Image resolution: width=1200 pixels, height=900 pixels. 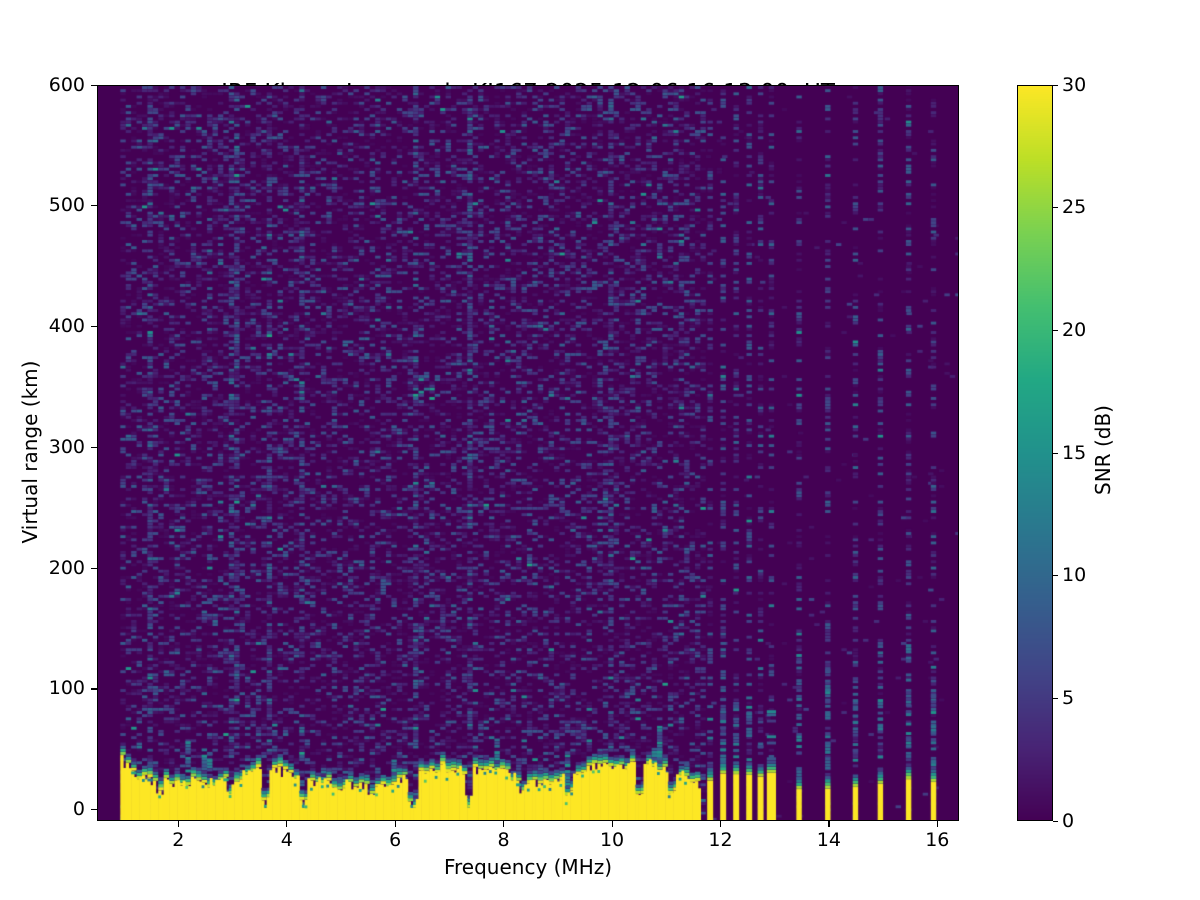 I want to click on colorbar-tick-label-25: 25, so click(x=1074, y=207).